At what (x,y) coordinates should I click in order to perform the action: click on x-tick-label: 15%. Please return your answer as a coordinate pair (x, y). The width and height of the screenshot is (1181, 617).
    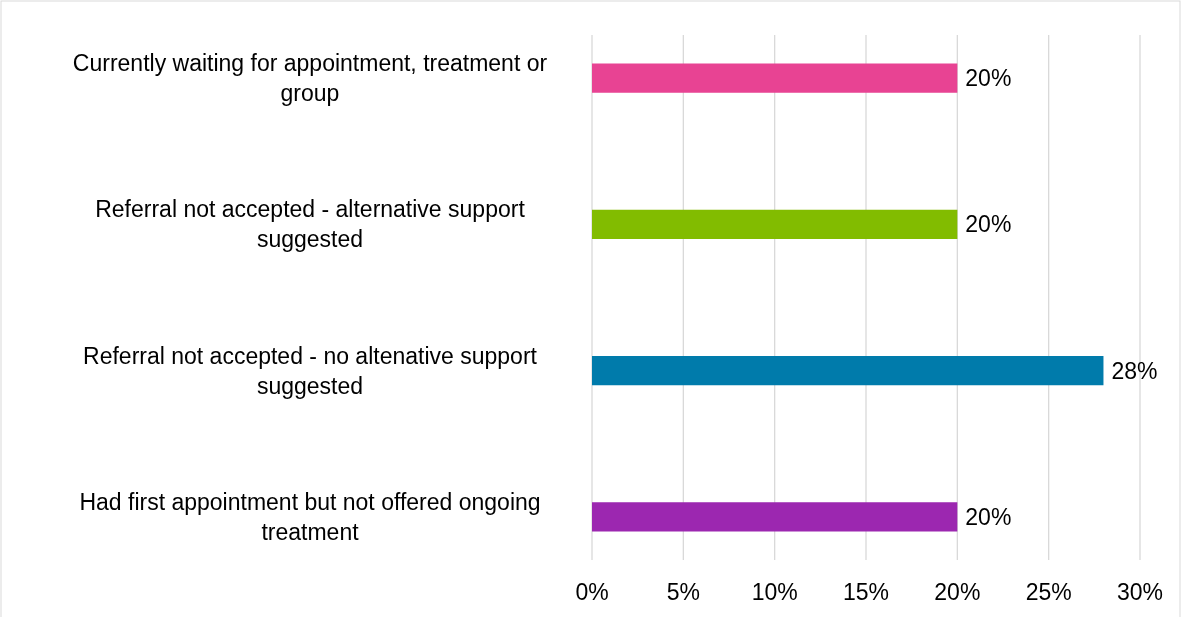
    Looking at the image, I should click on (866, 592).